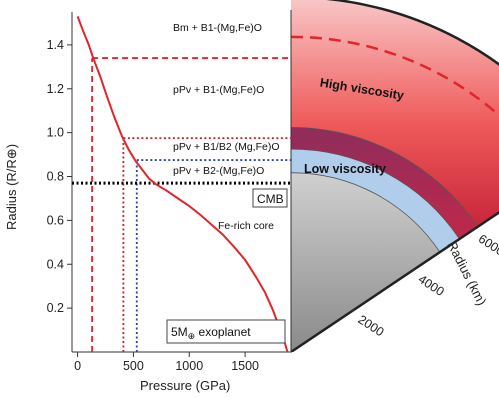 The image size is (499, 398). What do you see at coordinates (218, 171) in the screenshot?
I see `region-label-ppv-b2: pPv + B2-(Mg,Fe)O` at bounding box center [218, 171].